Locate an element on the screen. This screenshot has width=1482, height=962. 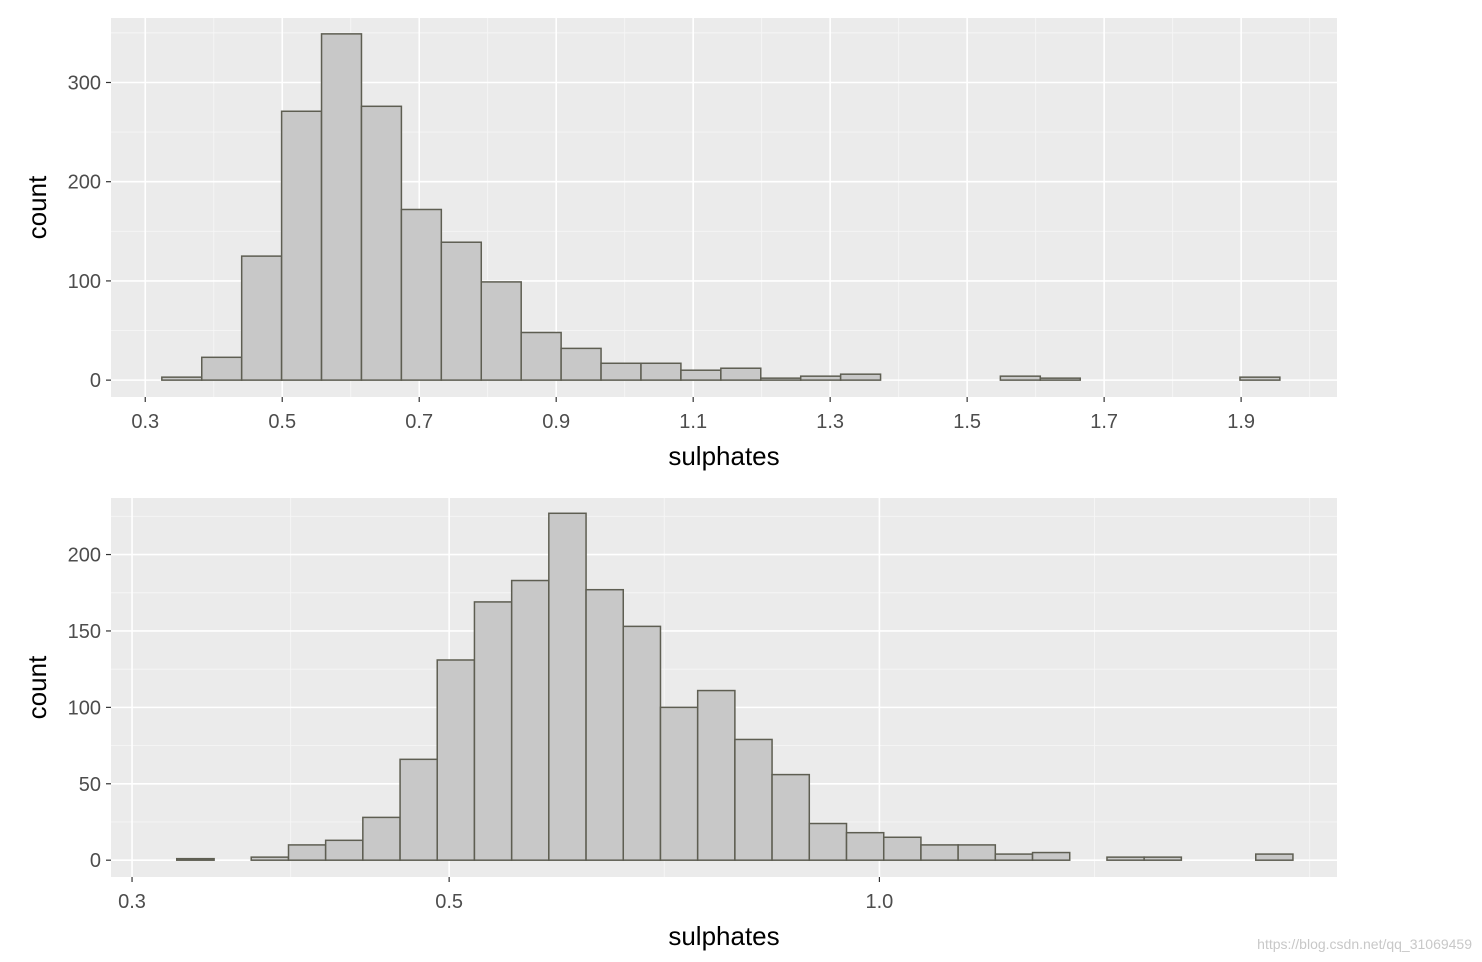
x-tick-label: 1.3 is located at coordinates (830, 422).